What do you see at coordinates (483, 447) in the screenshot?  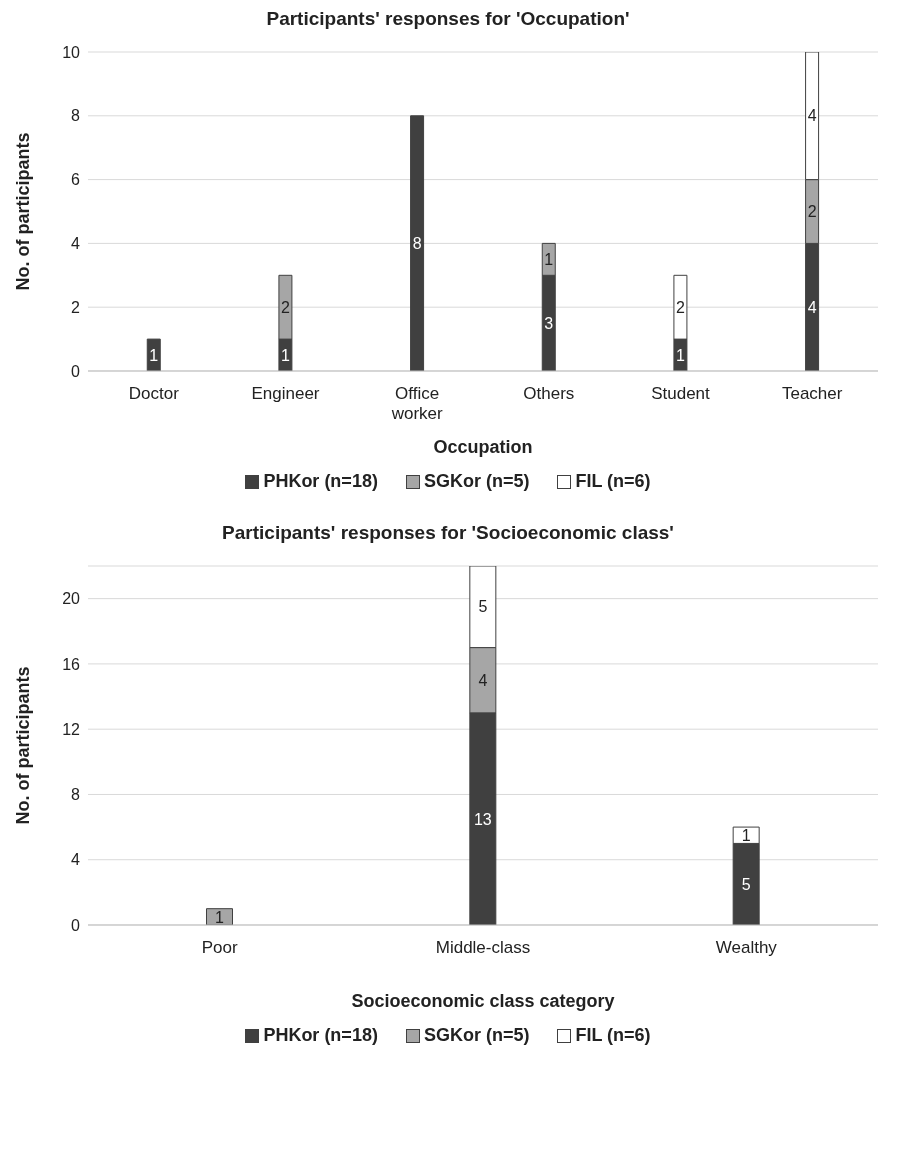 I see `x-axis-title: Occupation` at bounding box center [483, 447].